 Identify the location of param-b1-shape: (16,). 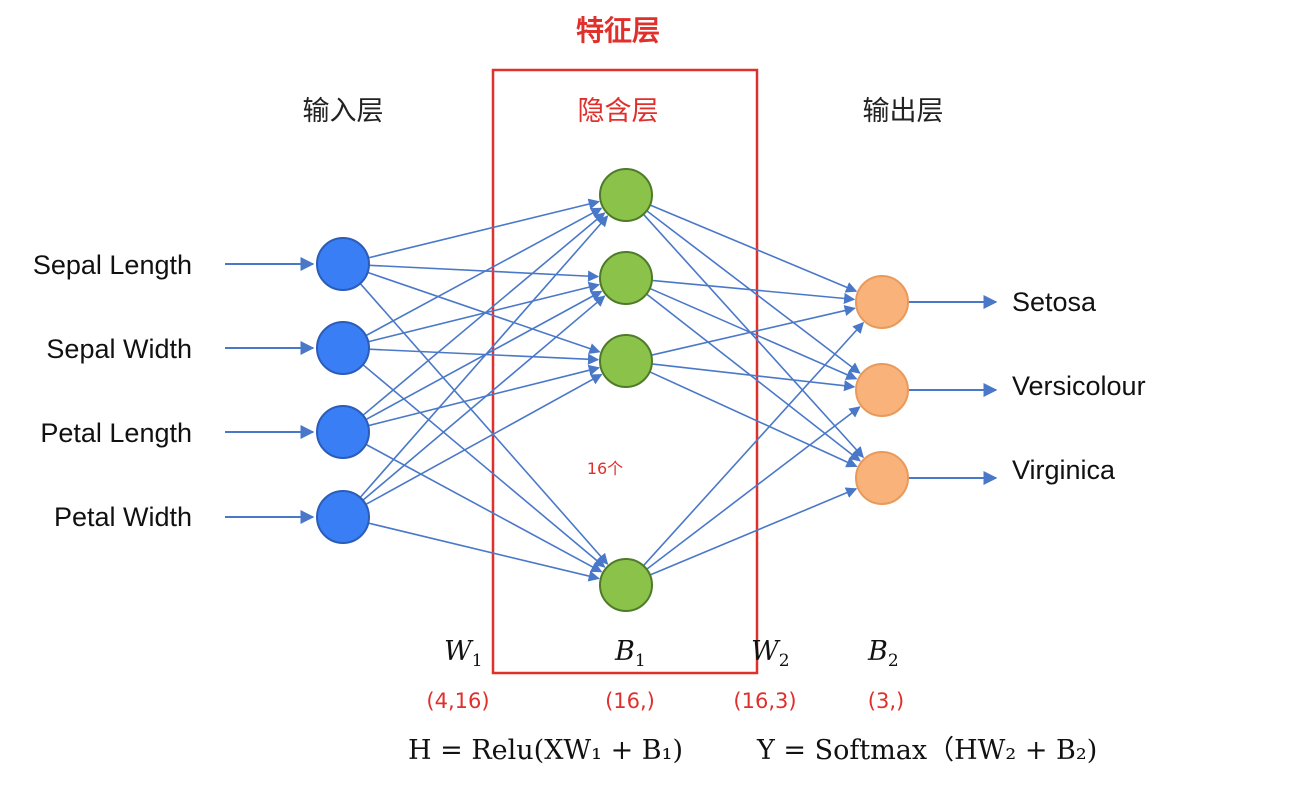
(630, 701).